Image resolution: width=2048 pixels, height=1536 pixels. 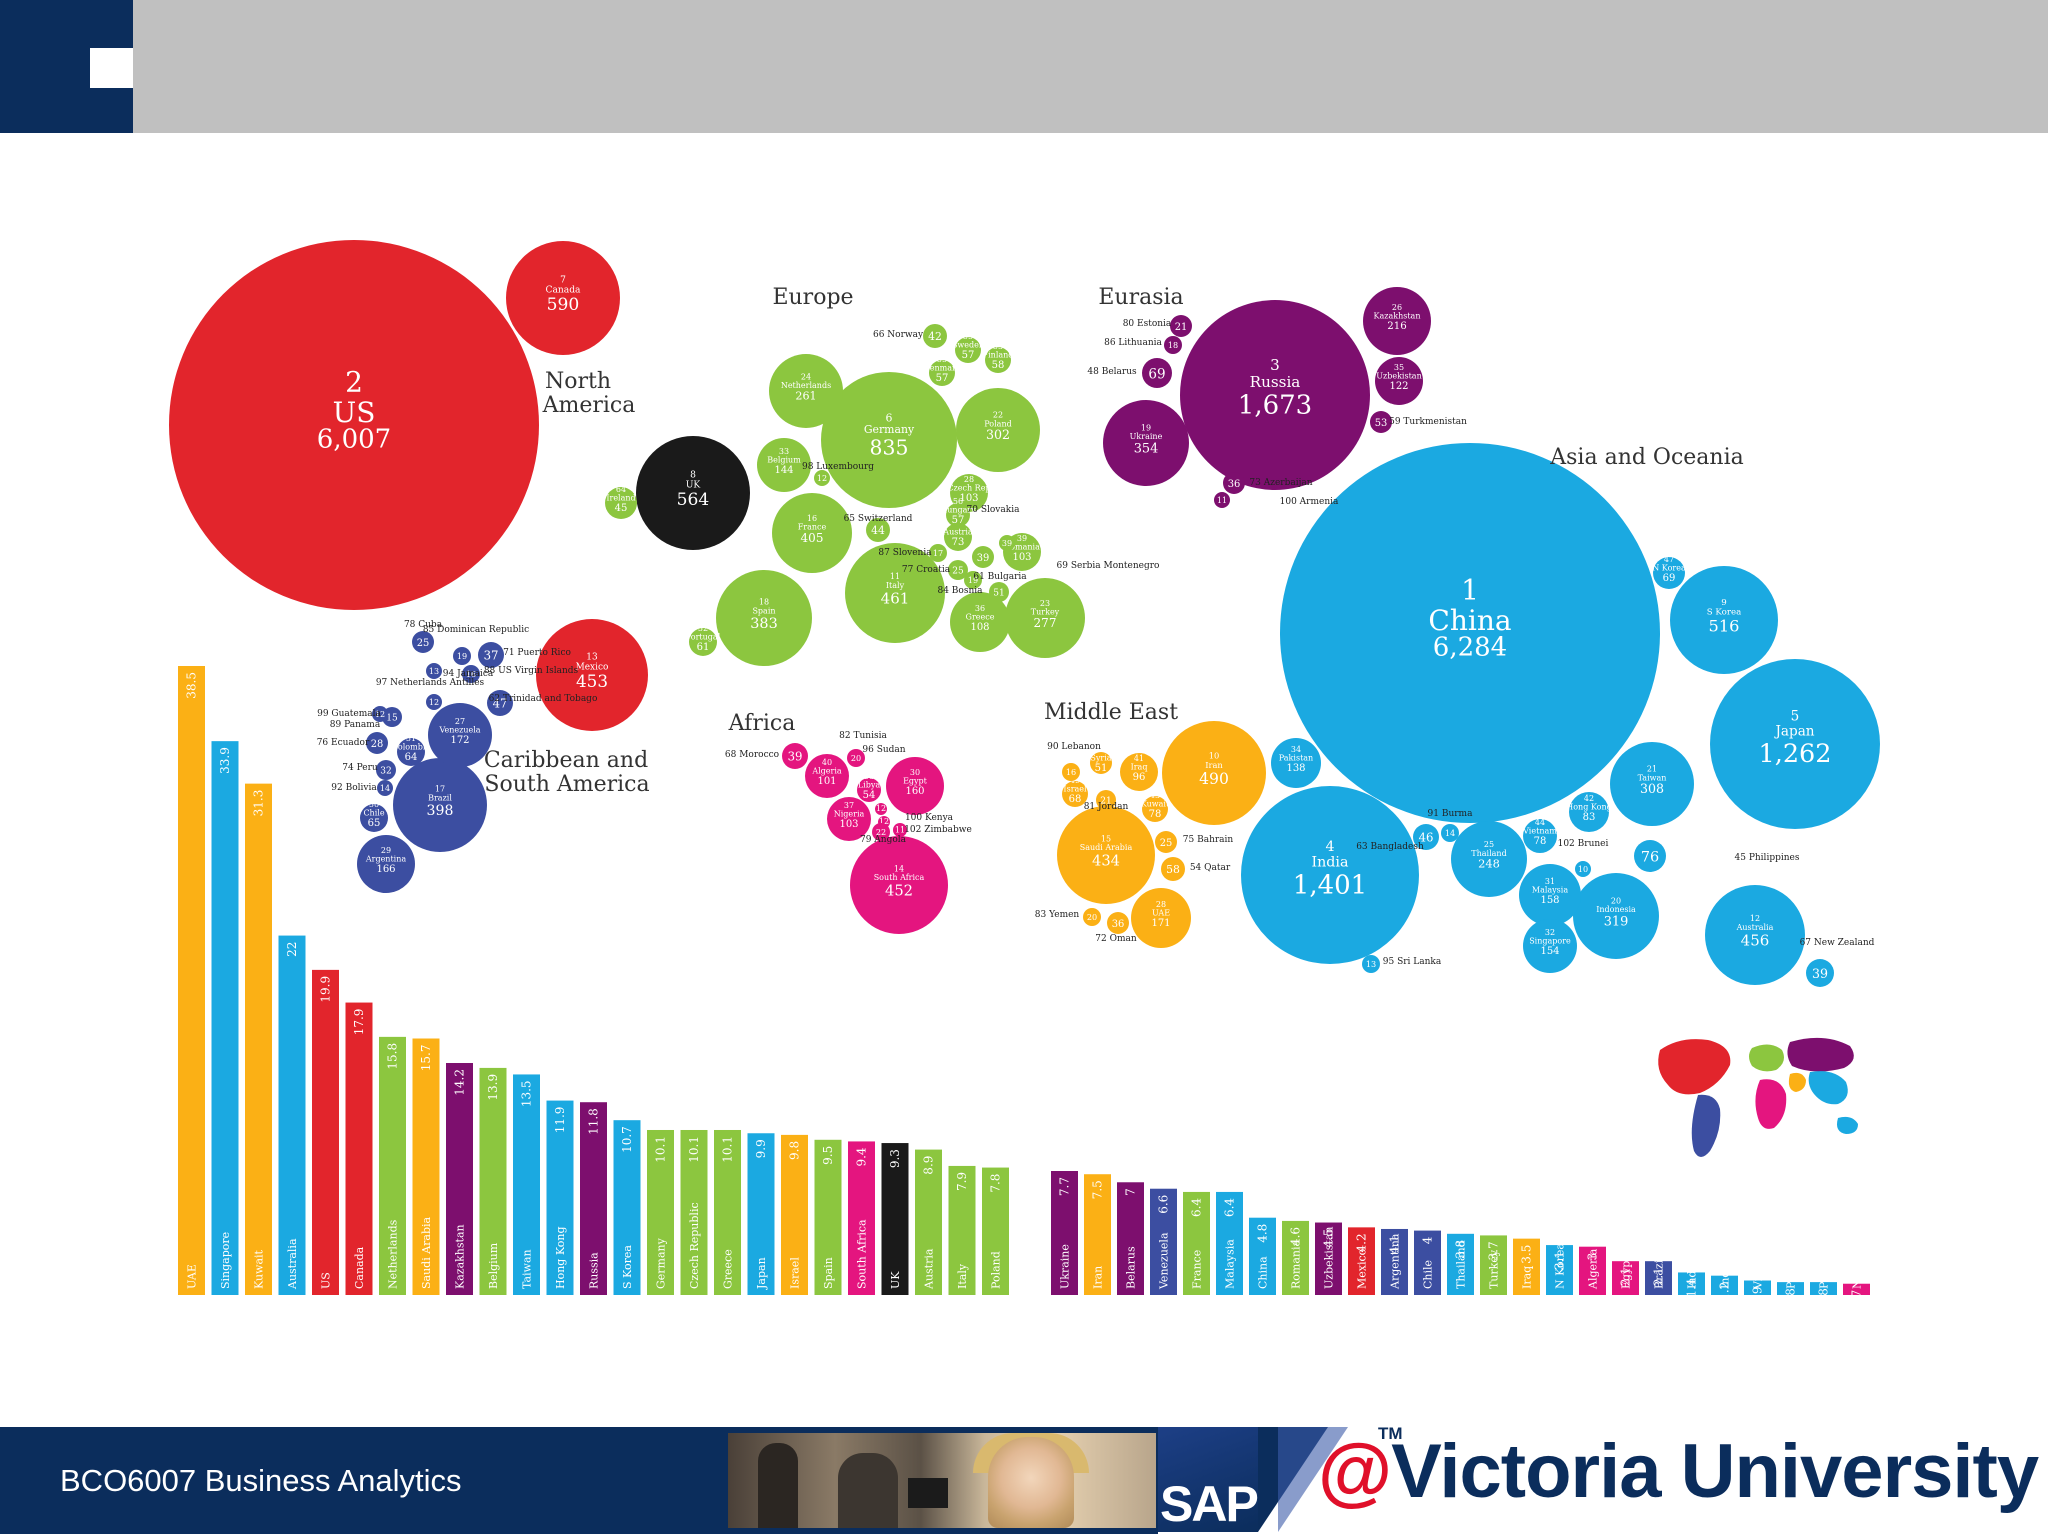 I want to click on bar-romania, so click(x=1295, y=1257).